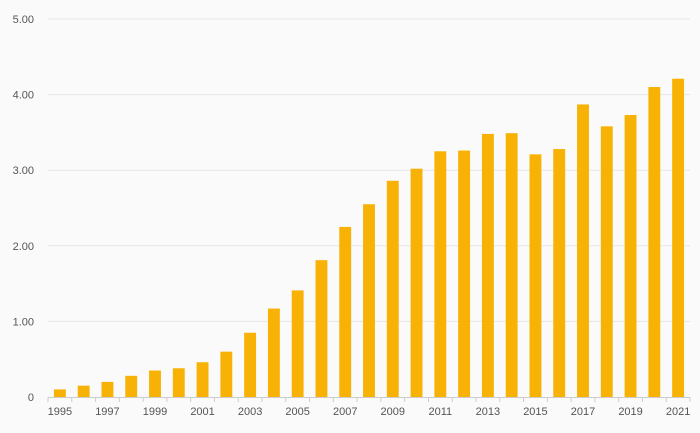 The width and height of the screenshot is (700, 433). What do you see at coordinates (393, 412) in the screenshot?
I see `x-tick-label: 2009` at bounding box center [393, 412].